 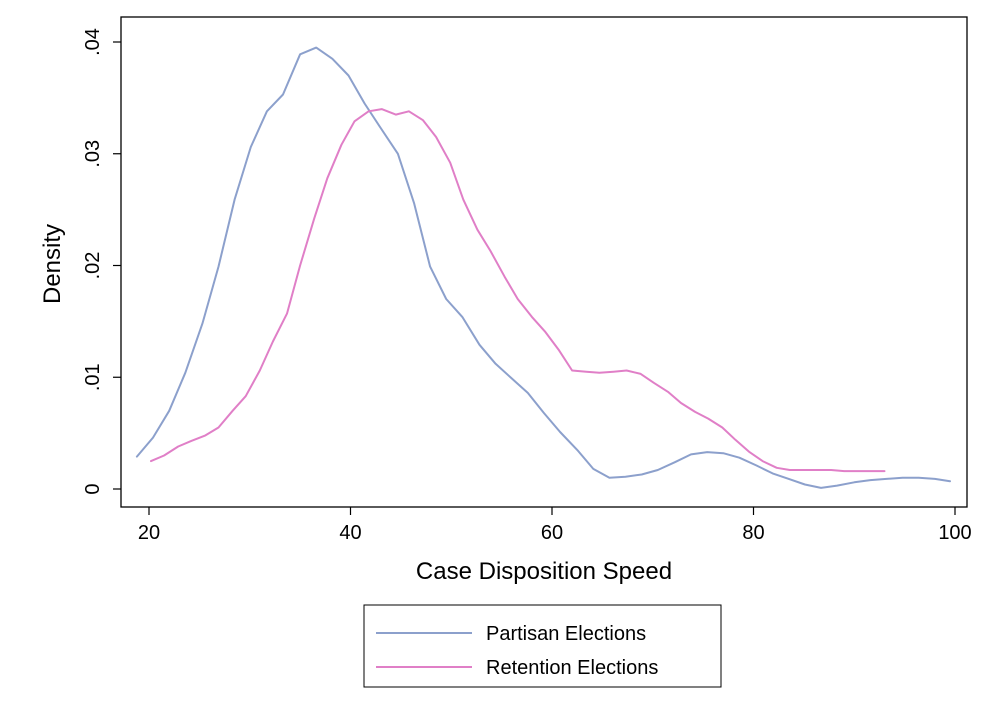 I want to click on y-axis: 0 .01 .02 .03 .04, so click(x=101, y=261).